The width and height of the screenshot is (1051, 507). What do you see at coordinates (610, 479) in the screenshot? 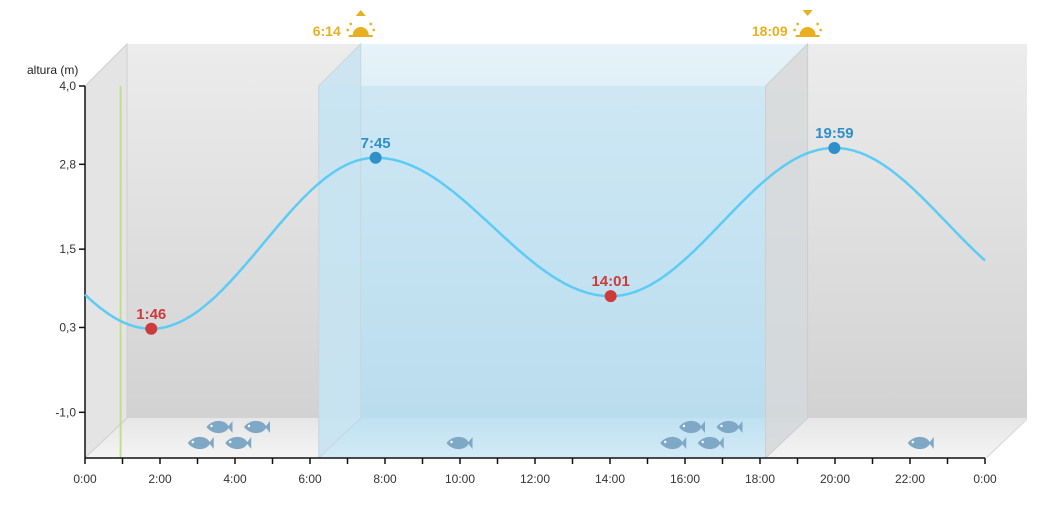
I see `x-tick-label: 14:00` at bounding box center [610, 479].